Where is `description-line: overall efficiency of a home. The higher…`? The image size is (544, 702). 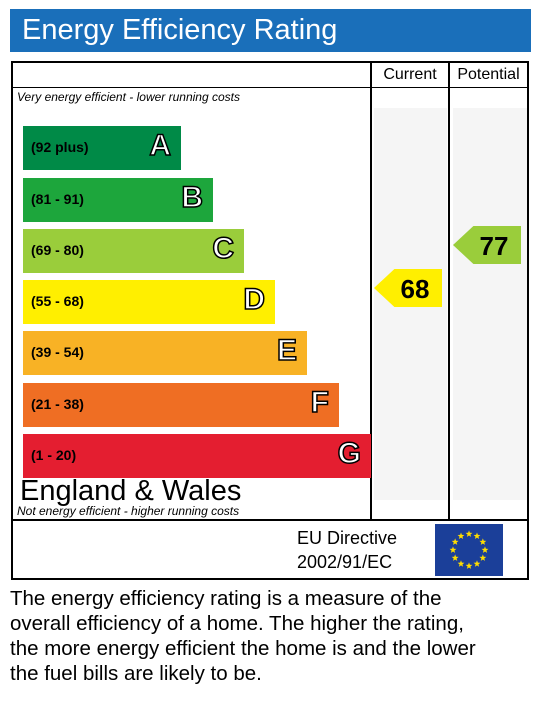 description-line: overall efficiency of a home. The higher… is located at coordinates (237, 623).